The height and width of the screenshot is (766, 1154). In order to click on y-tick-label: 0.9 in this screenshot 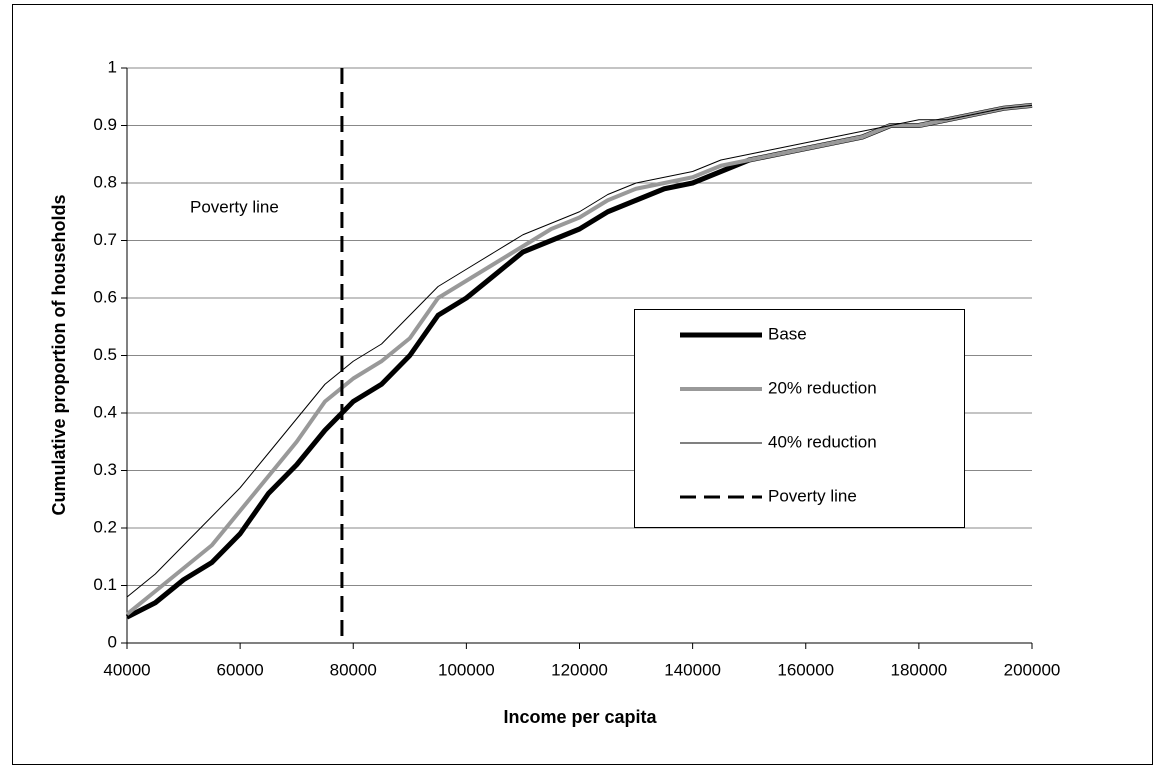, I will do `click(105, 124)`.